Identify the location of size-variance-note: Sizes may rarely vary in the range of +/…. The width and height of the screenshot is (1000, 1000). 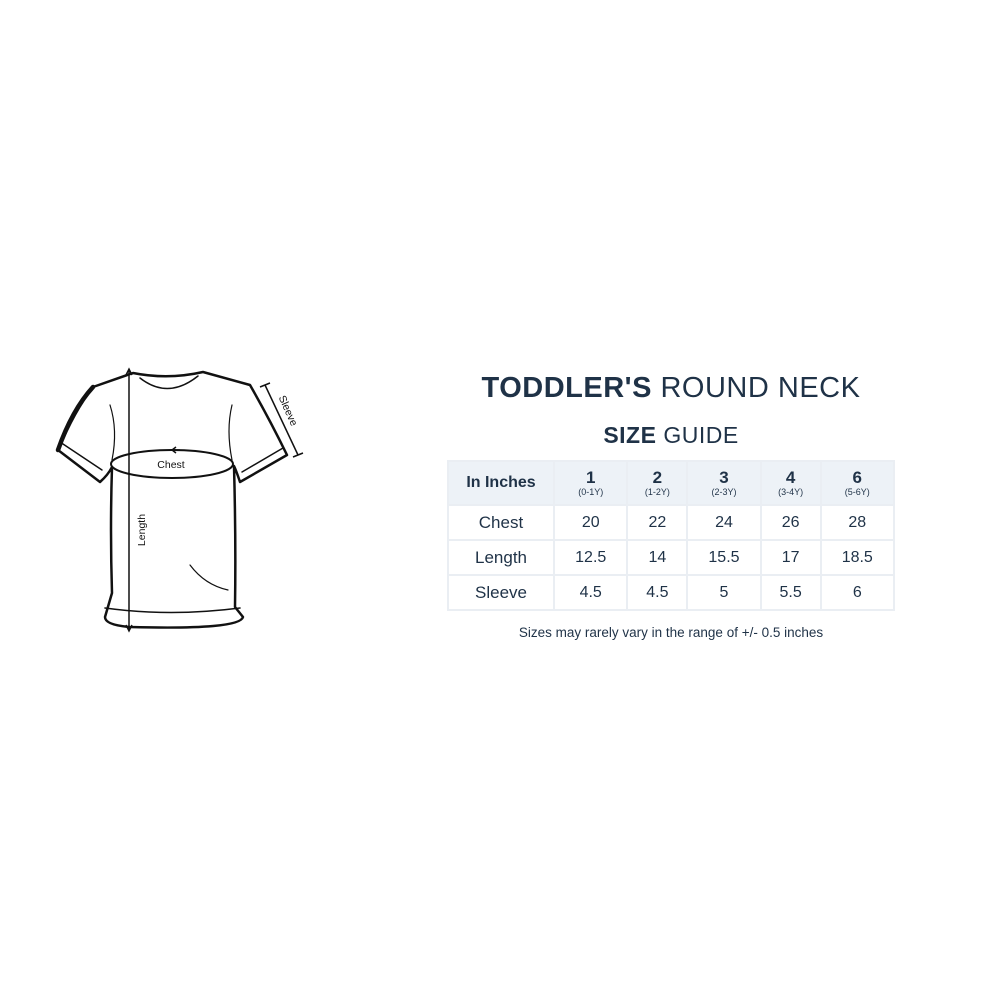
(671, 632).